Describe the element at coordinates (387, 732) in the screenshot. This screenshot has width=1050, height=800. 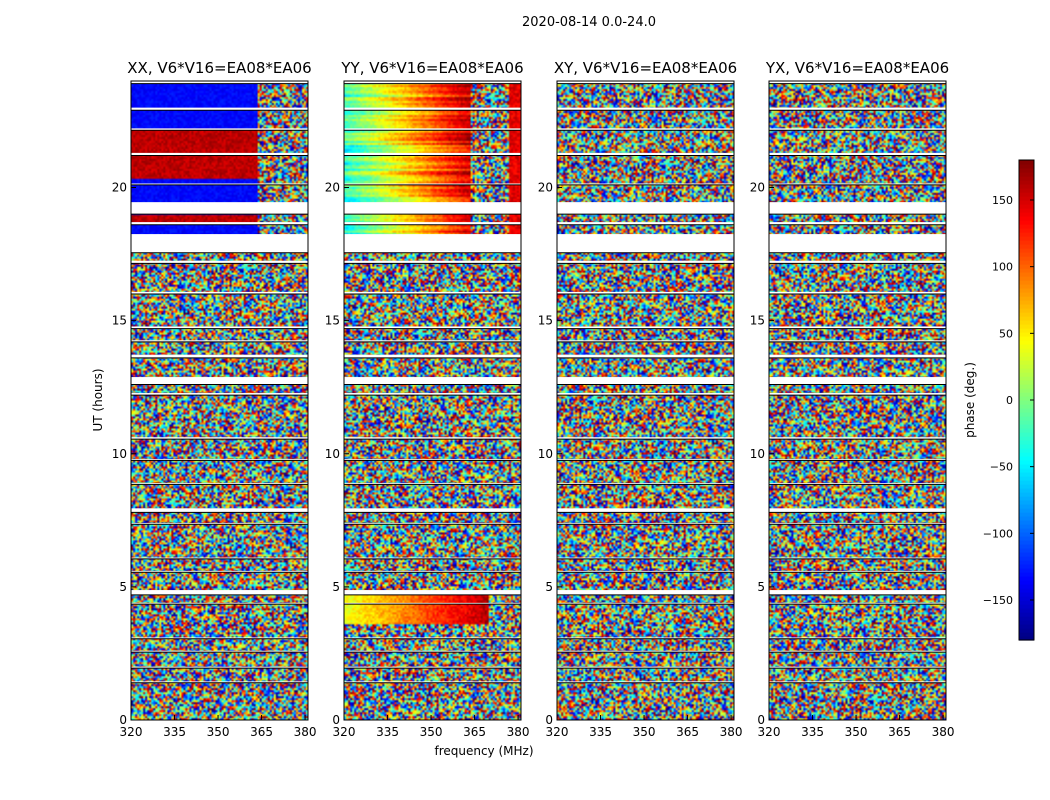
I see `x-tick-label: 335` at that location.